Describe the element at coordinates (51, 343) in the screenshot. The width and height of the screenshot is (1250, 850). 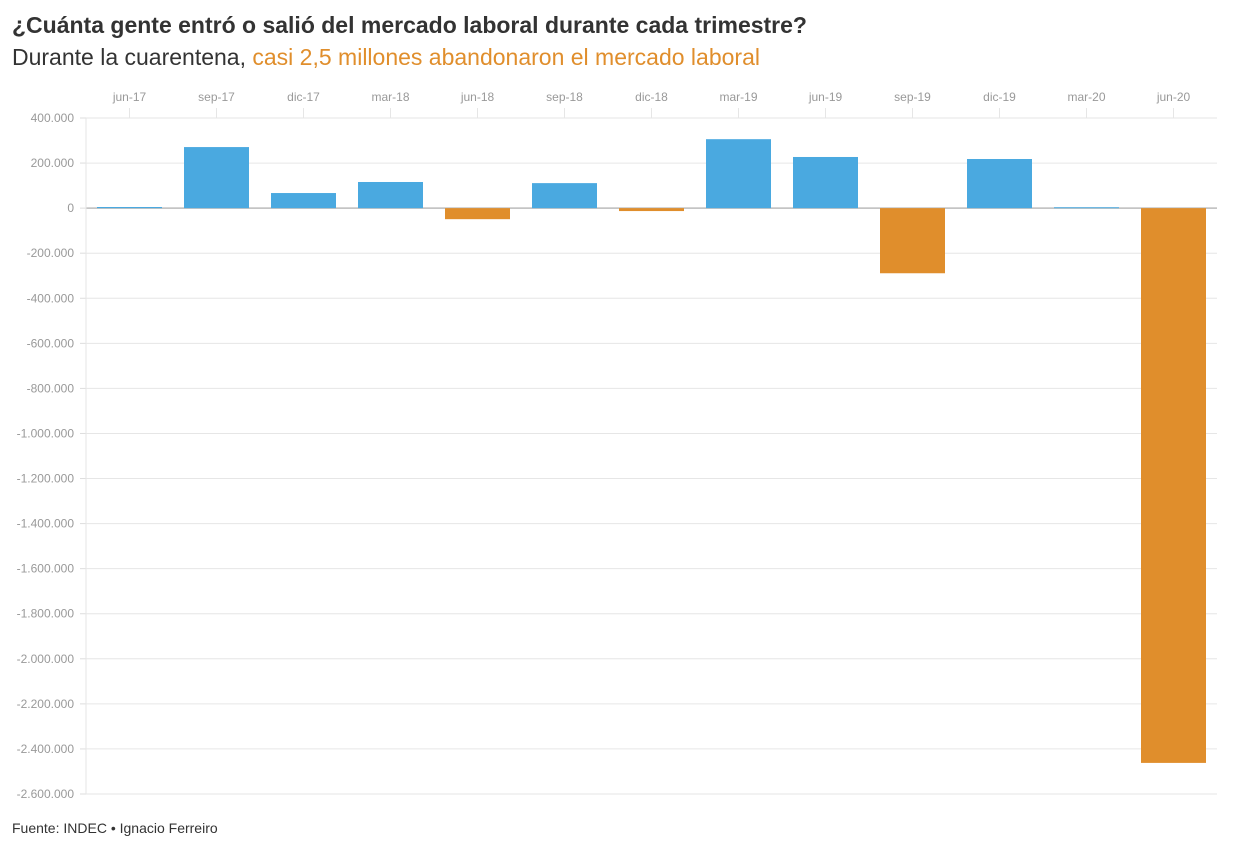
I see `y-tick-label: -600.000` at that location.